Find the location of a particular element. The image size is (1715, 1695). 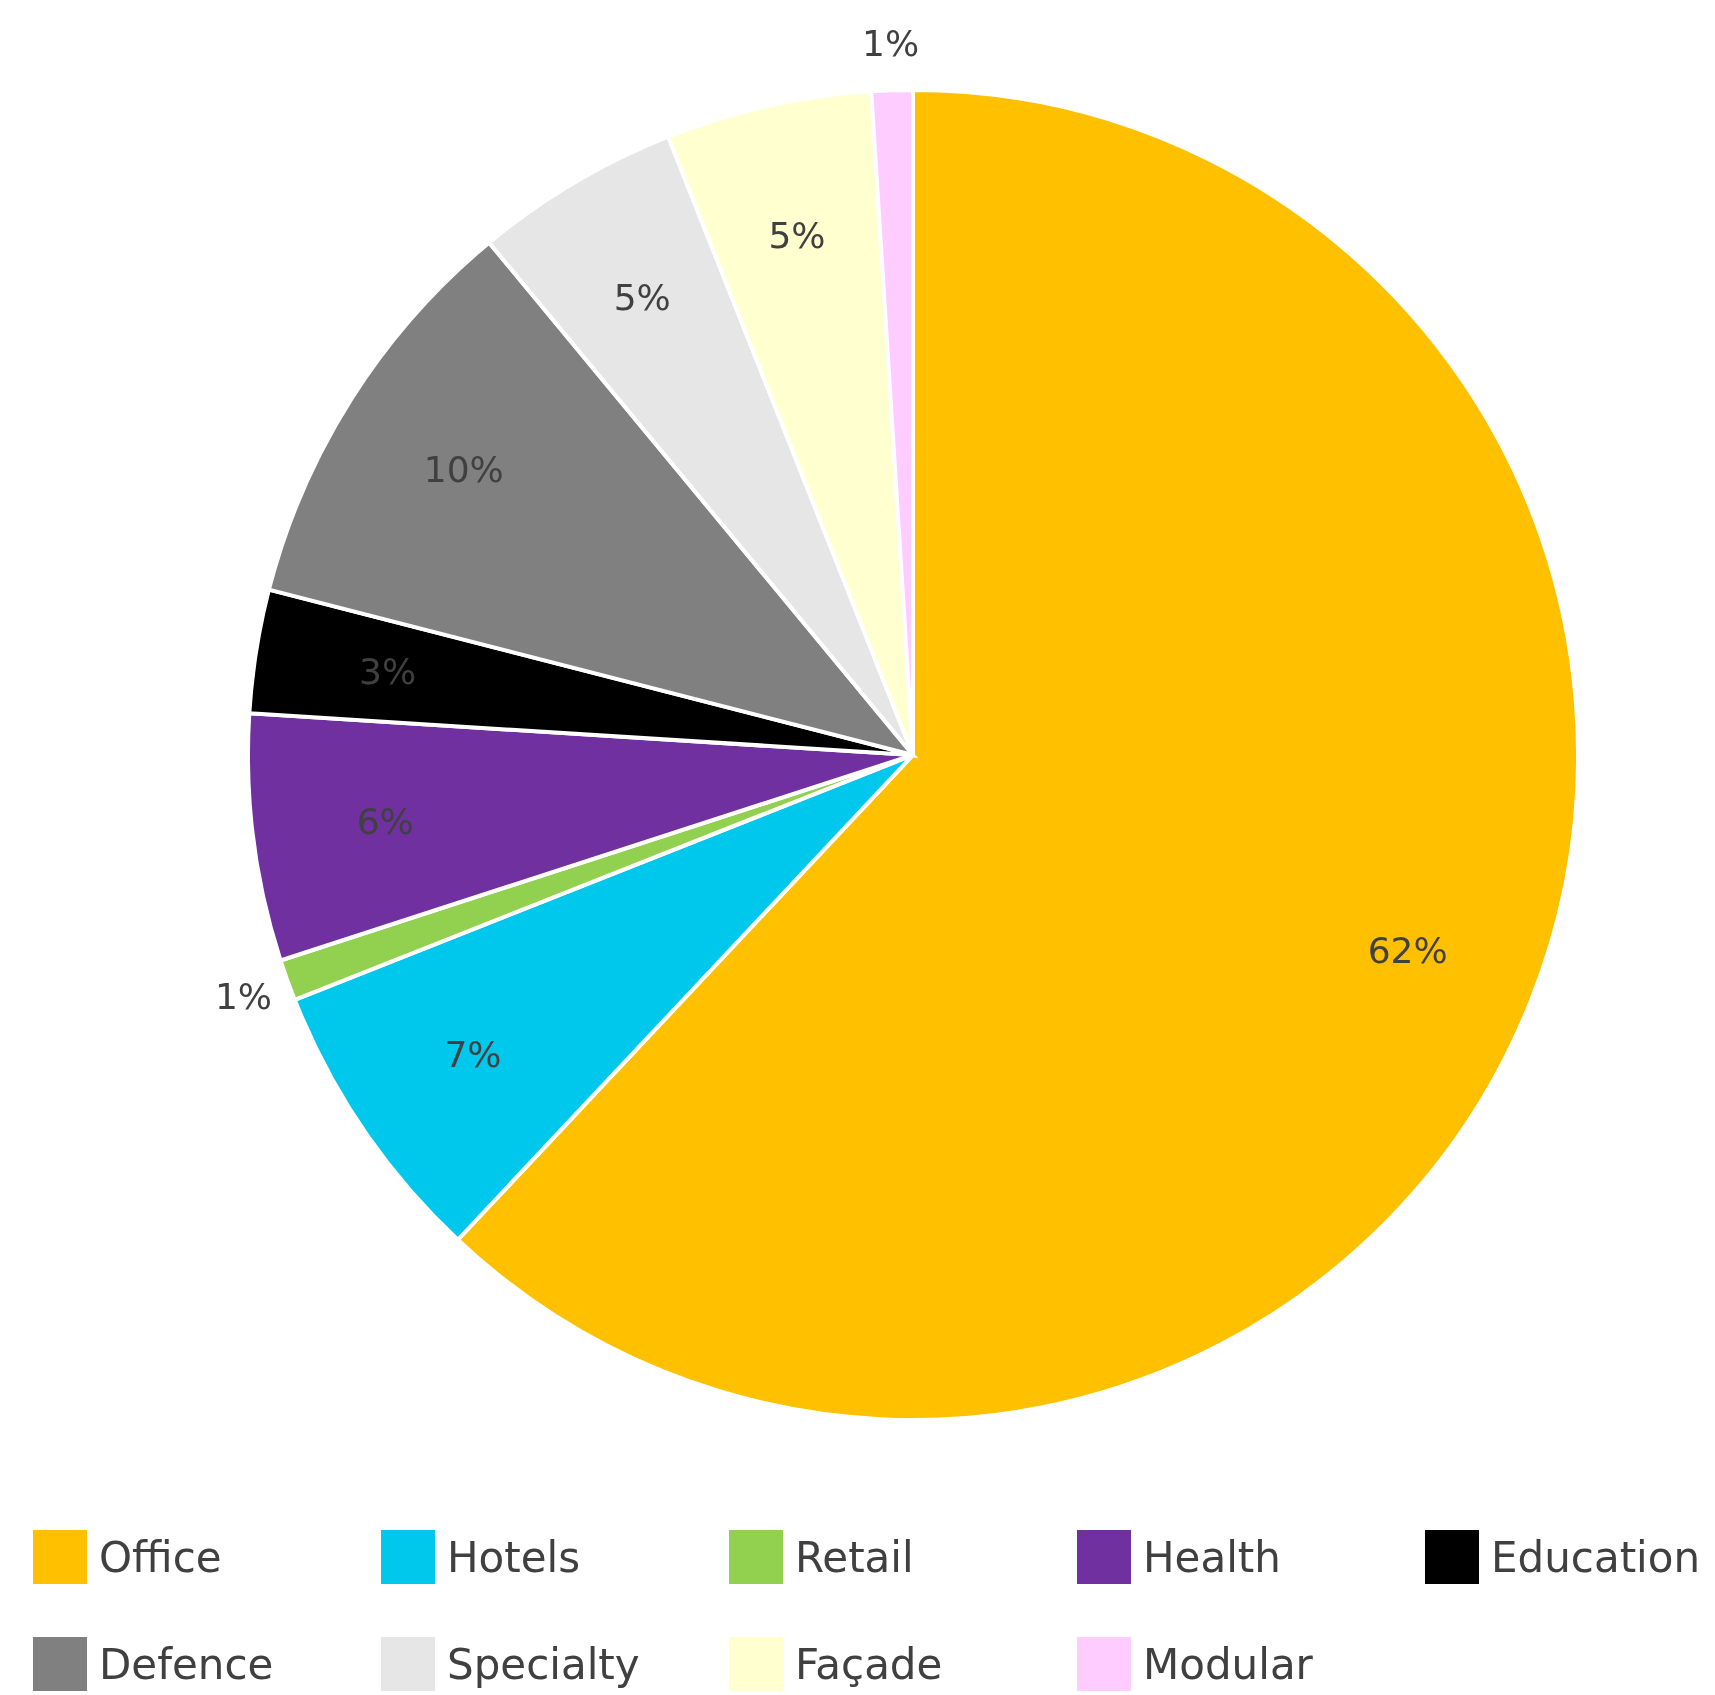

legend-label: Specialty is located at coordinates (543, 1664).